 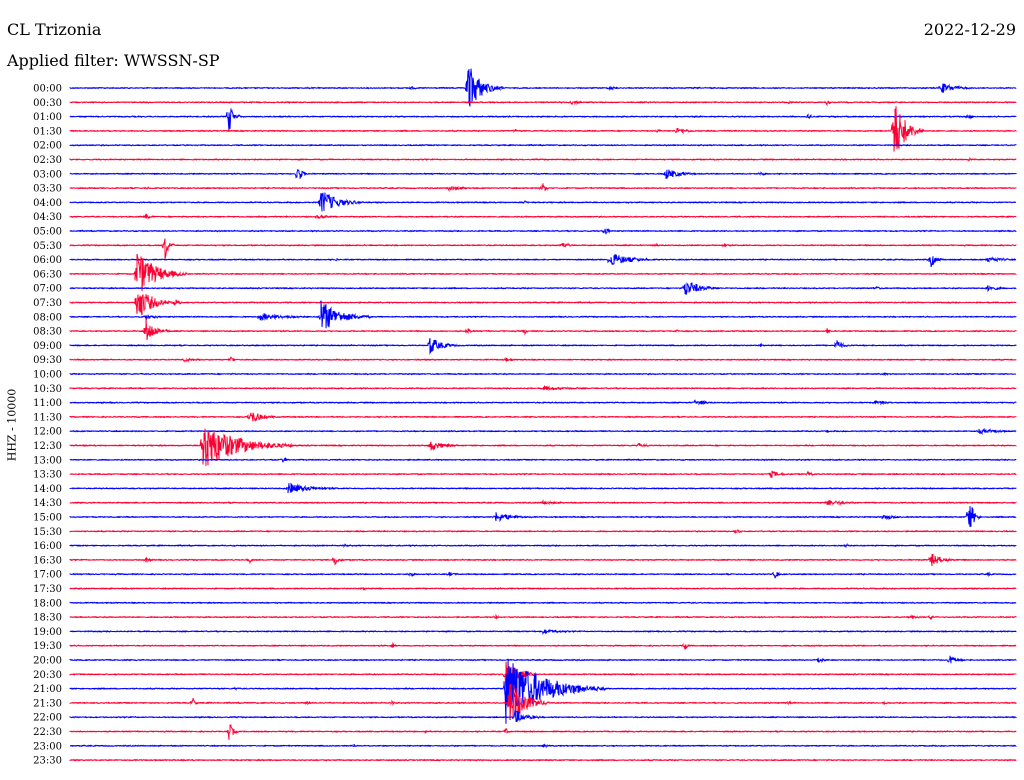 What do you see at coordinates (47, 332) in the screenshot?
I see `tick-label: 08:30` at bounding box center [47, 332].